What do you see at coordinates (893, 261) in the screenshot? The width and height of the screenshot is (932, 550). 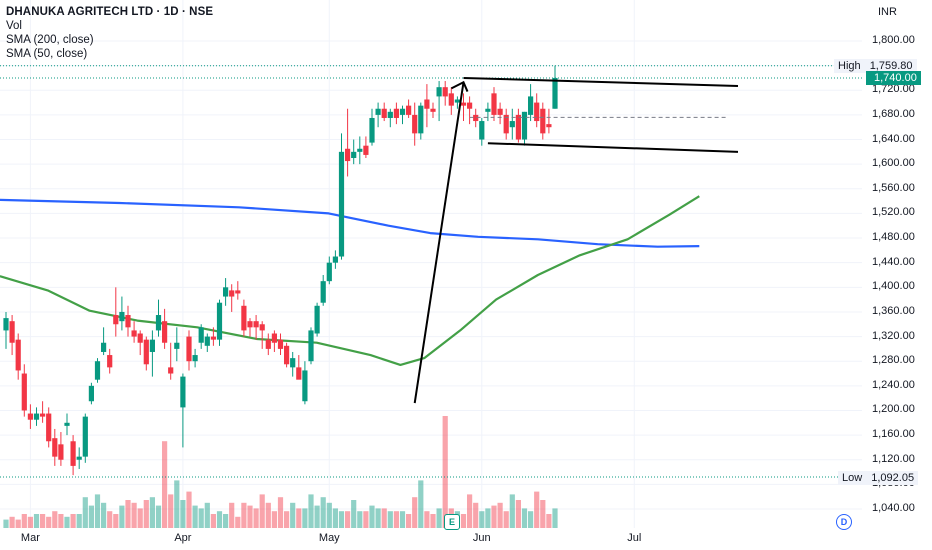 I see `y-tick-label: 1,440.00` at bounding box center [893, 261].